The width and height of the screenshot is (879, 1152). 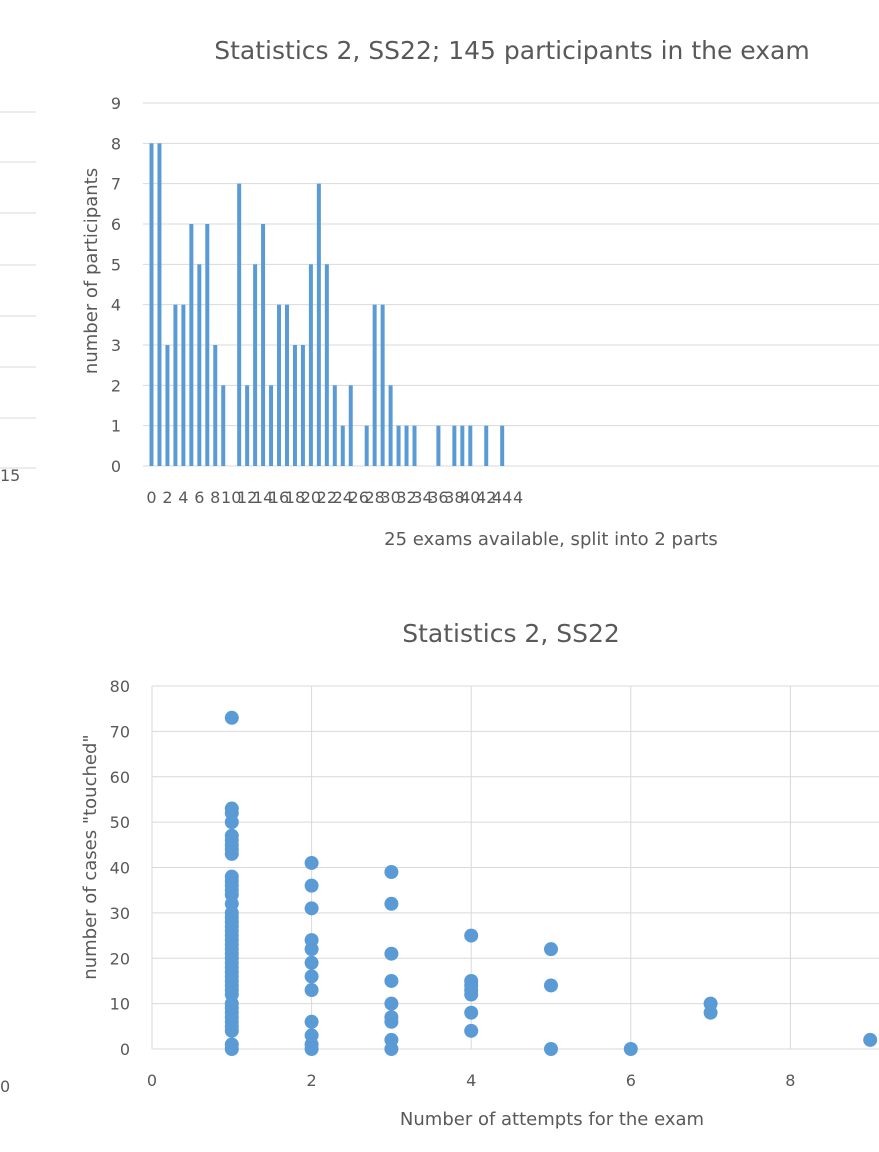 What do you see at coordinates (116, 426) in the screenshot?
I see `bar-y-tick-label: 1` at bounding box center [116, 426].